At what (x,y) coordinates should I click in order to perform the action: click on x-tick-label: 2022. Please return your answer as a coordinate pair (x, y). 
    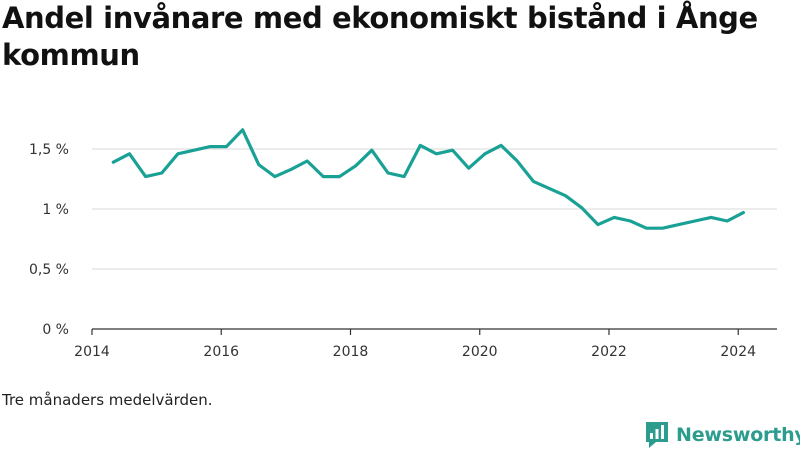
    Looking at the image, I should click on (609, 352).